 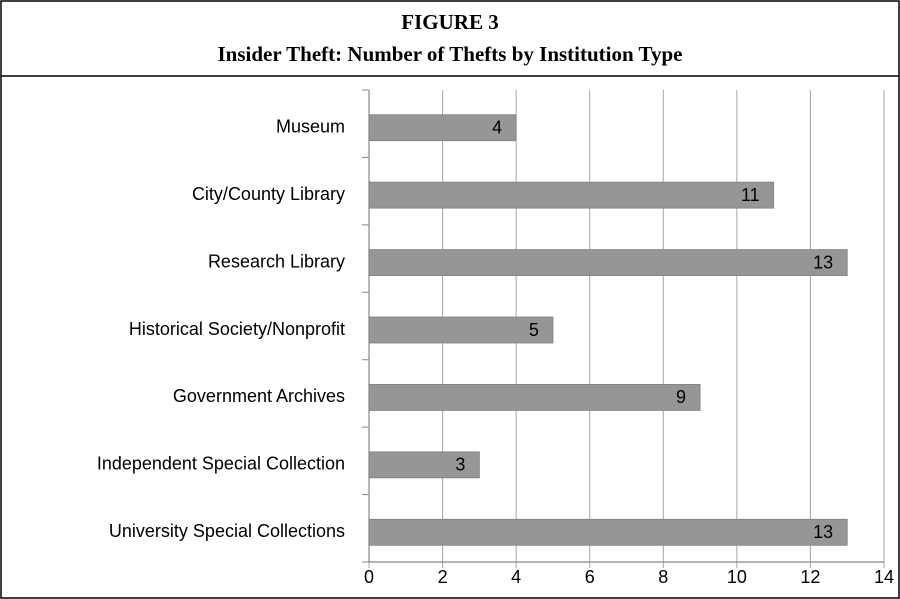 What do you see at coordinates (497, 127) in the screenshot?
I see `data-label: 4` at bounding box center [497, 127].